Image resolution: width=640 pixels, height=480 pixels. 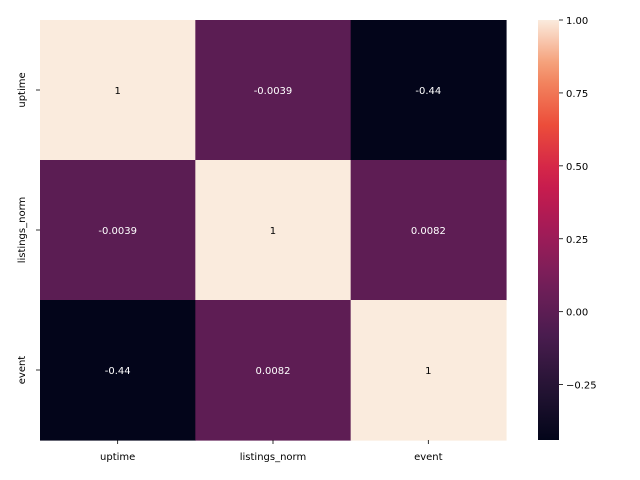 What do you see at coordinates (581, 386) in the screenshot?
I see `colorbar-tick-label: −0.25` at bounding box center [581, 386].